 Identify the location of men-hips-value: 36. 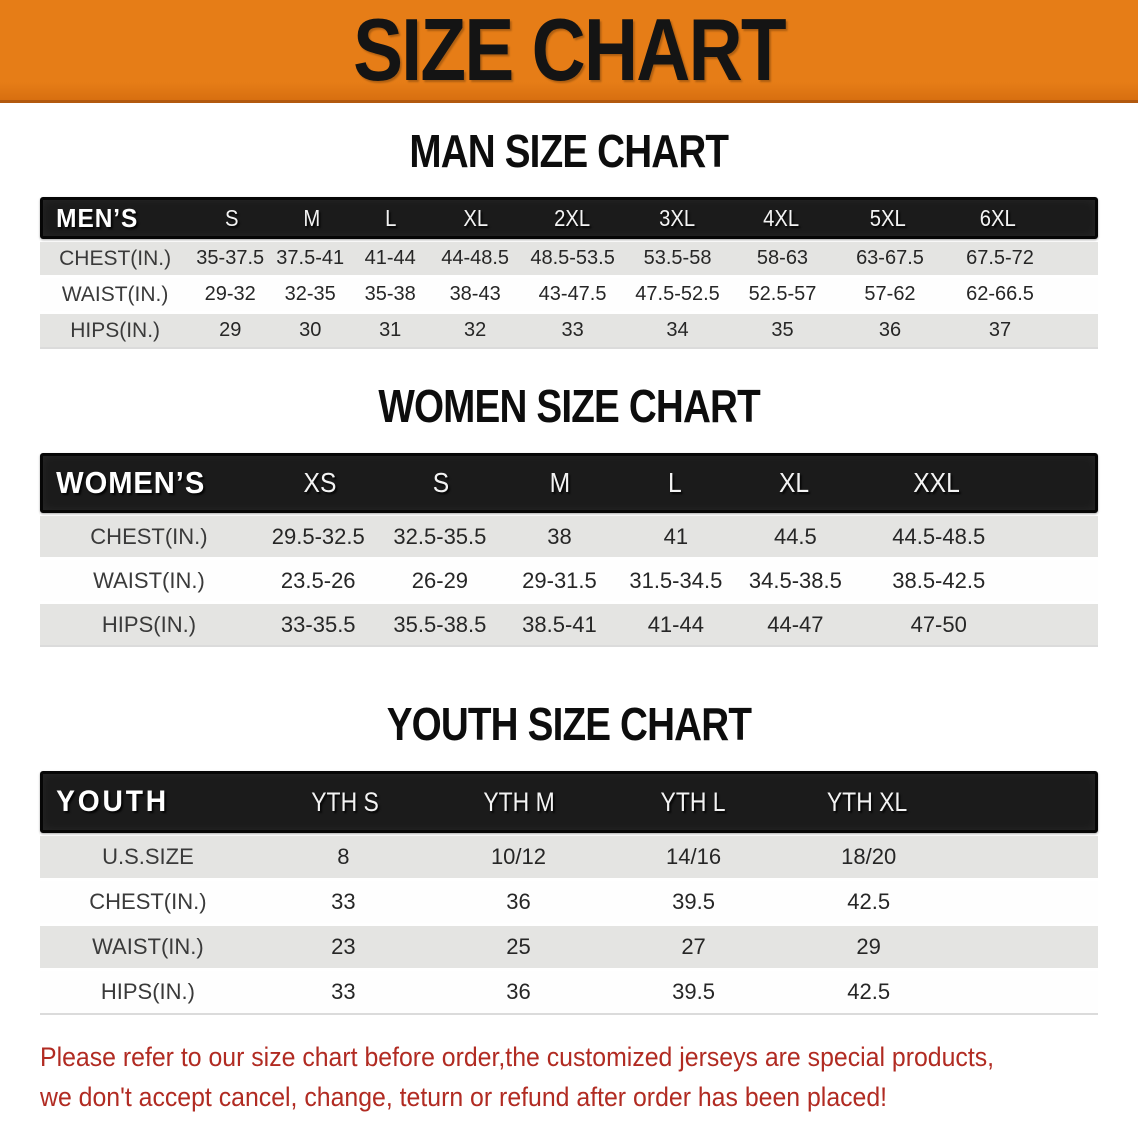
(890, 330).